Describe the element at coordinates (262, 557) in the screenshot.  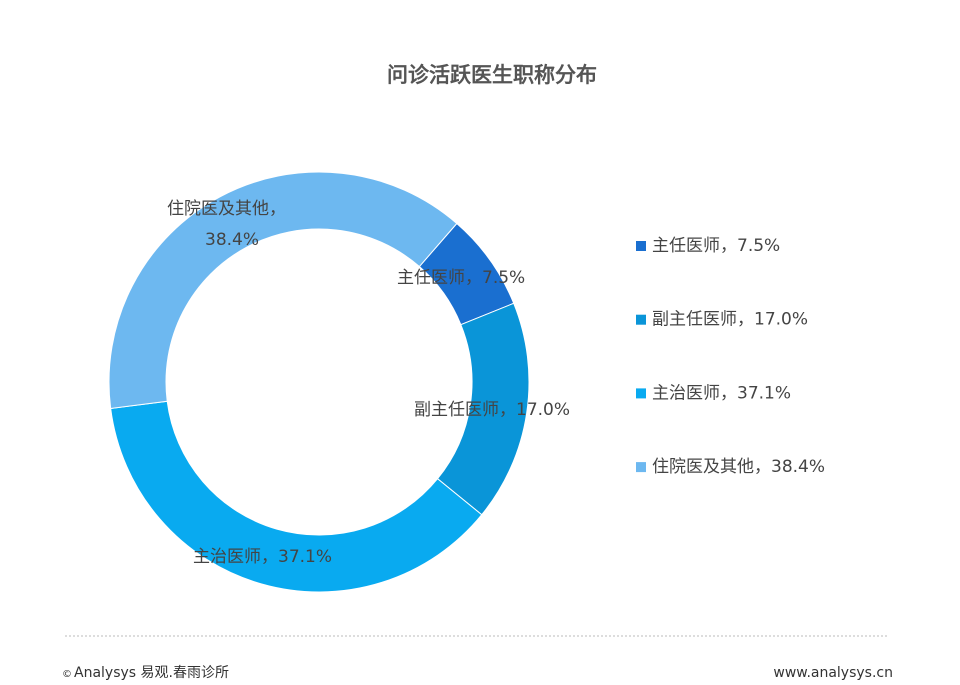
I see `data-label: 主治医师，37.1%` at that location.